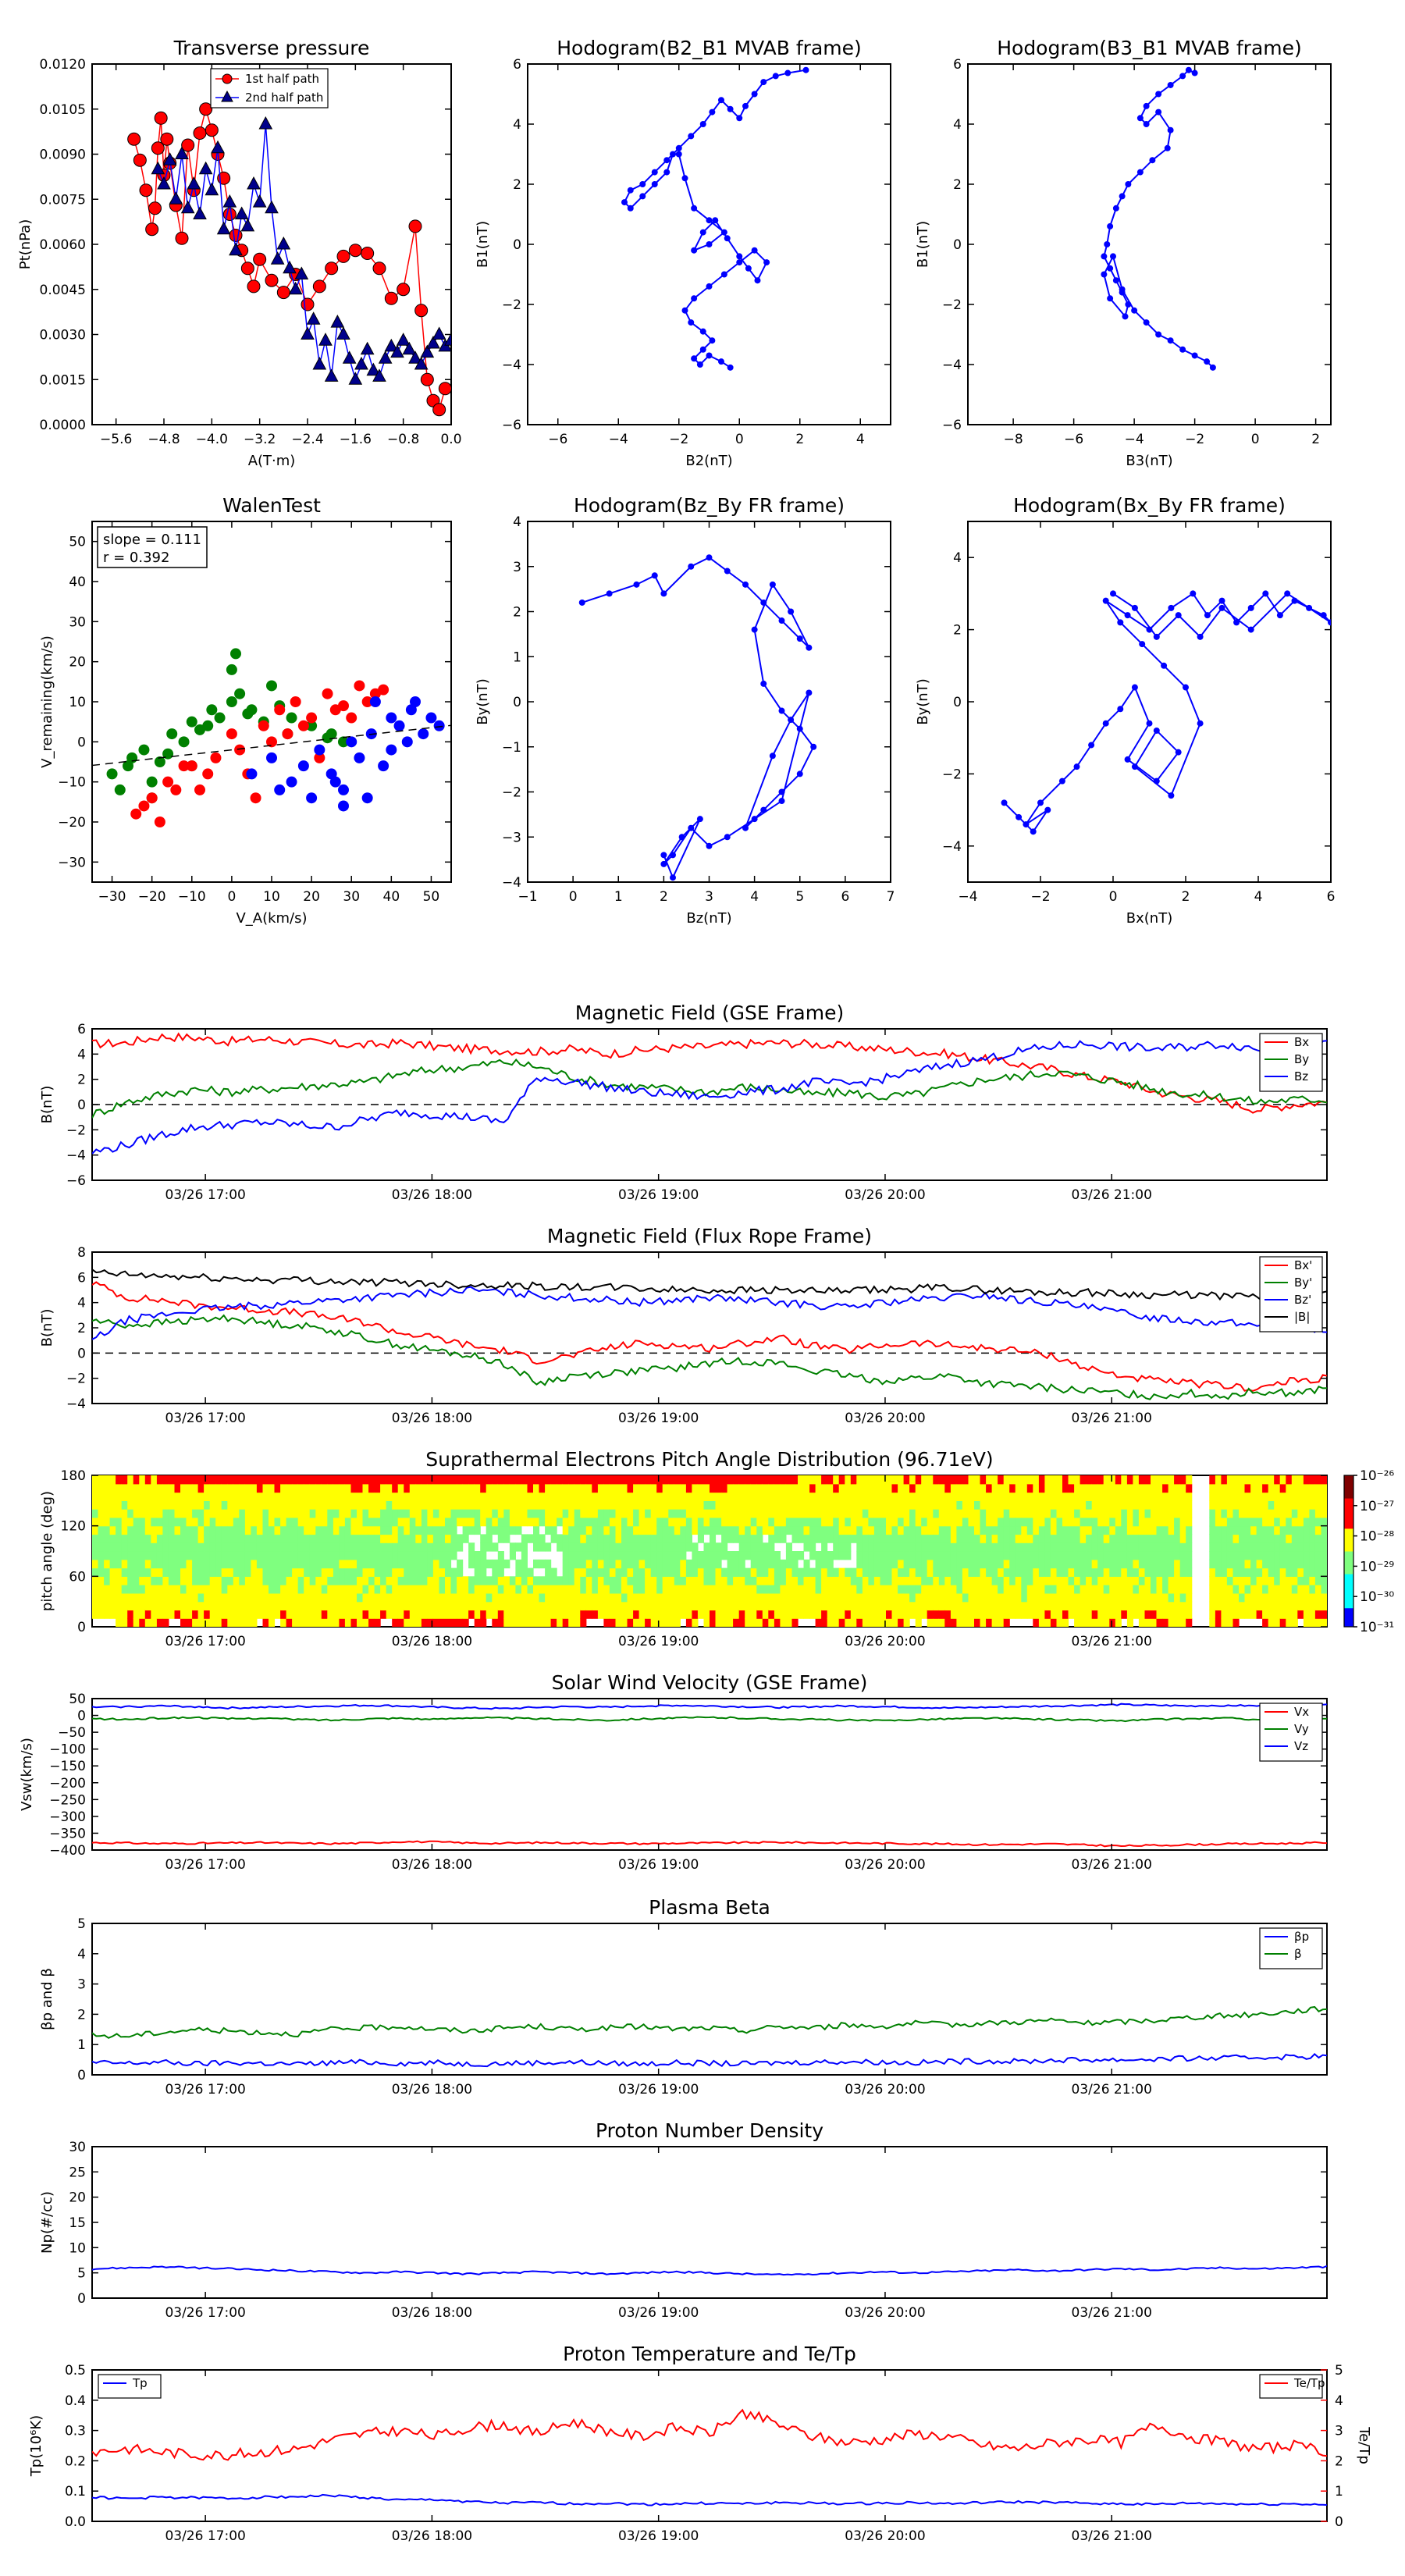 The width and height of the screenshot is (1405, 2576). What do you see at coordinates (184, 766) in the screenshot?
I see `walen-series-2-point` at bounding box center [184, 766].